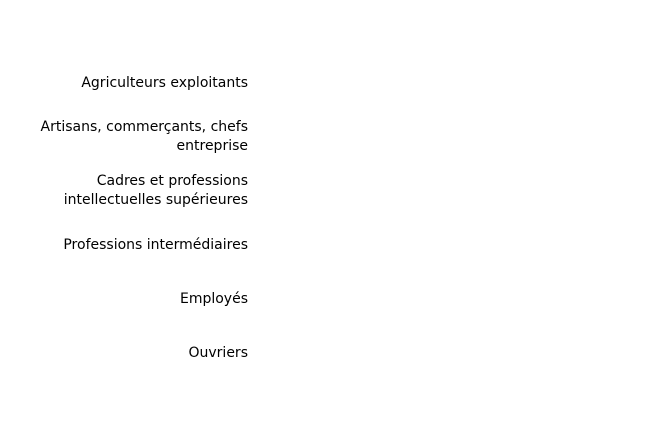 The width and height of the screenshot is (648, 438). What do you see at coordinates (218, 352) in the screenshot?
I see `category-label: Ouvriers` at bounding box center [218, 352].